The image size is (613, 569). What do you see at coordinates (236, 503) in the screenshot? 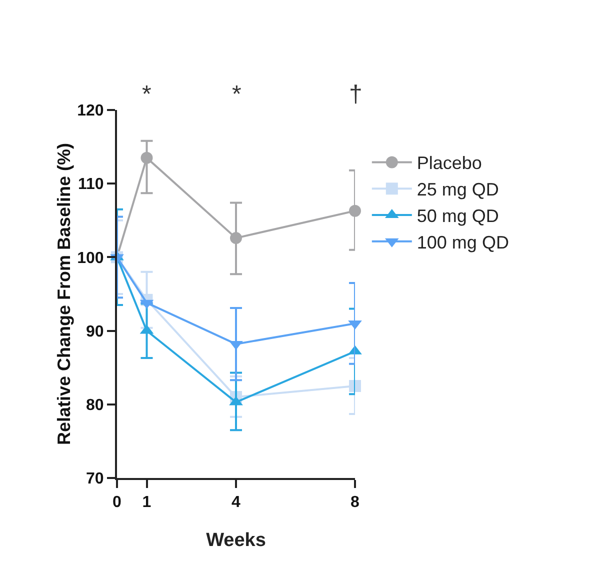
I see `x-tick-label: 4` at bounding box center [236, 503].